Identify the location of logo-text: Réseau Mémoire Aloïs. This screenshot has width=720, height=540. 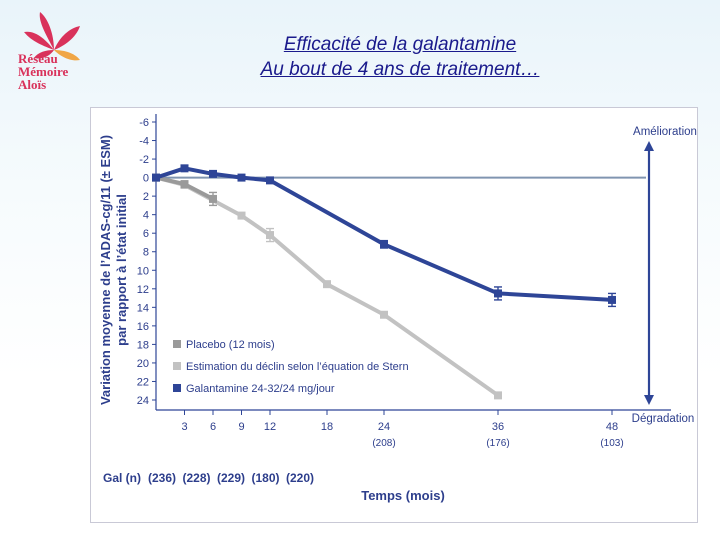
(58, 71).